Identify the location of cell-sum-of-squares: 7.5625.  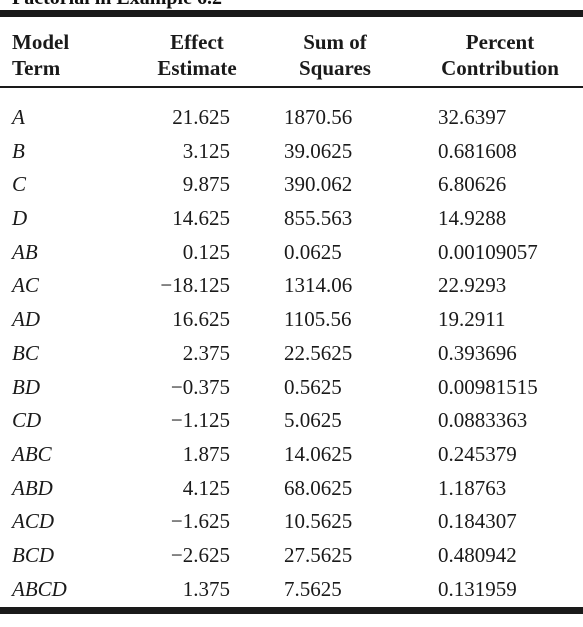
(313, 588).